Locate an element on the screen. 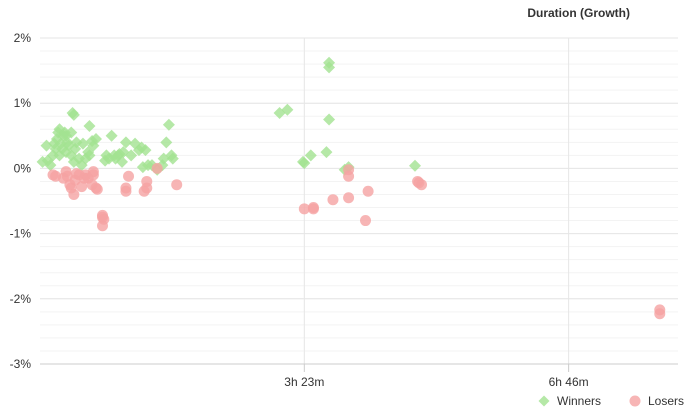  legend-circle-icon is located at coordinates (635, 401).